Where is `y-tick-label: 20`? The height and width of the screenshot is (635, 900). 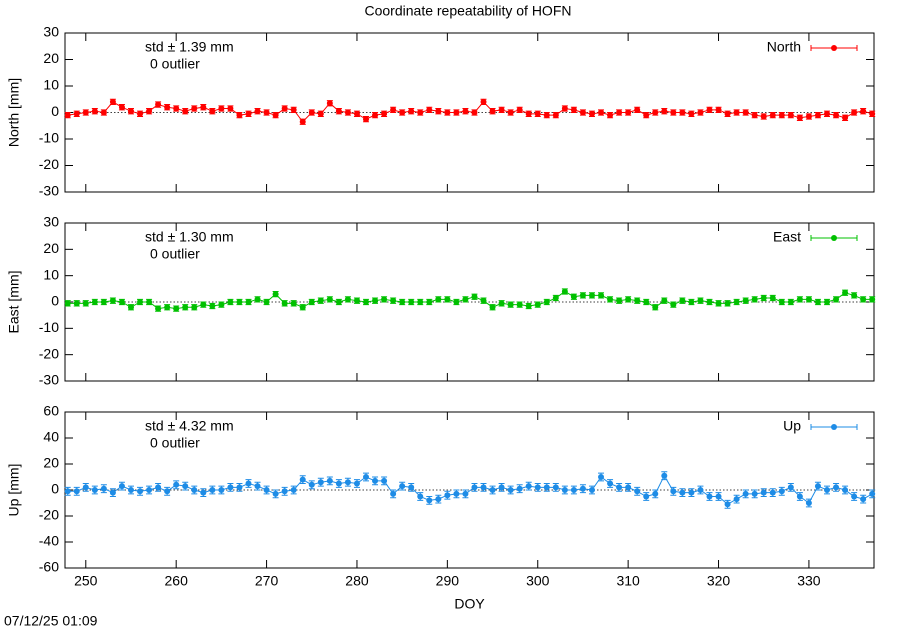 y-tick-label: 20 is located at coordinates (51, 248).